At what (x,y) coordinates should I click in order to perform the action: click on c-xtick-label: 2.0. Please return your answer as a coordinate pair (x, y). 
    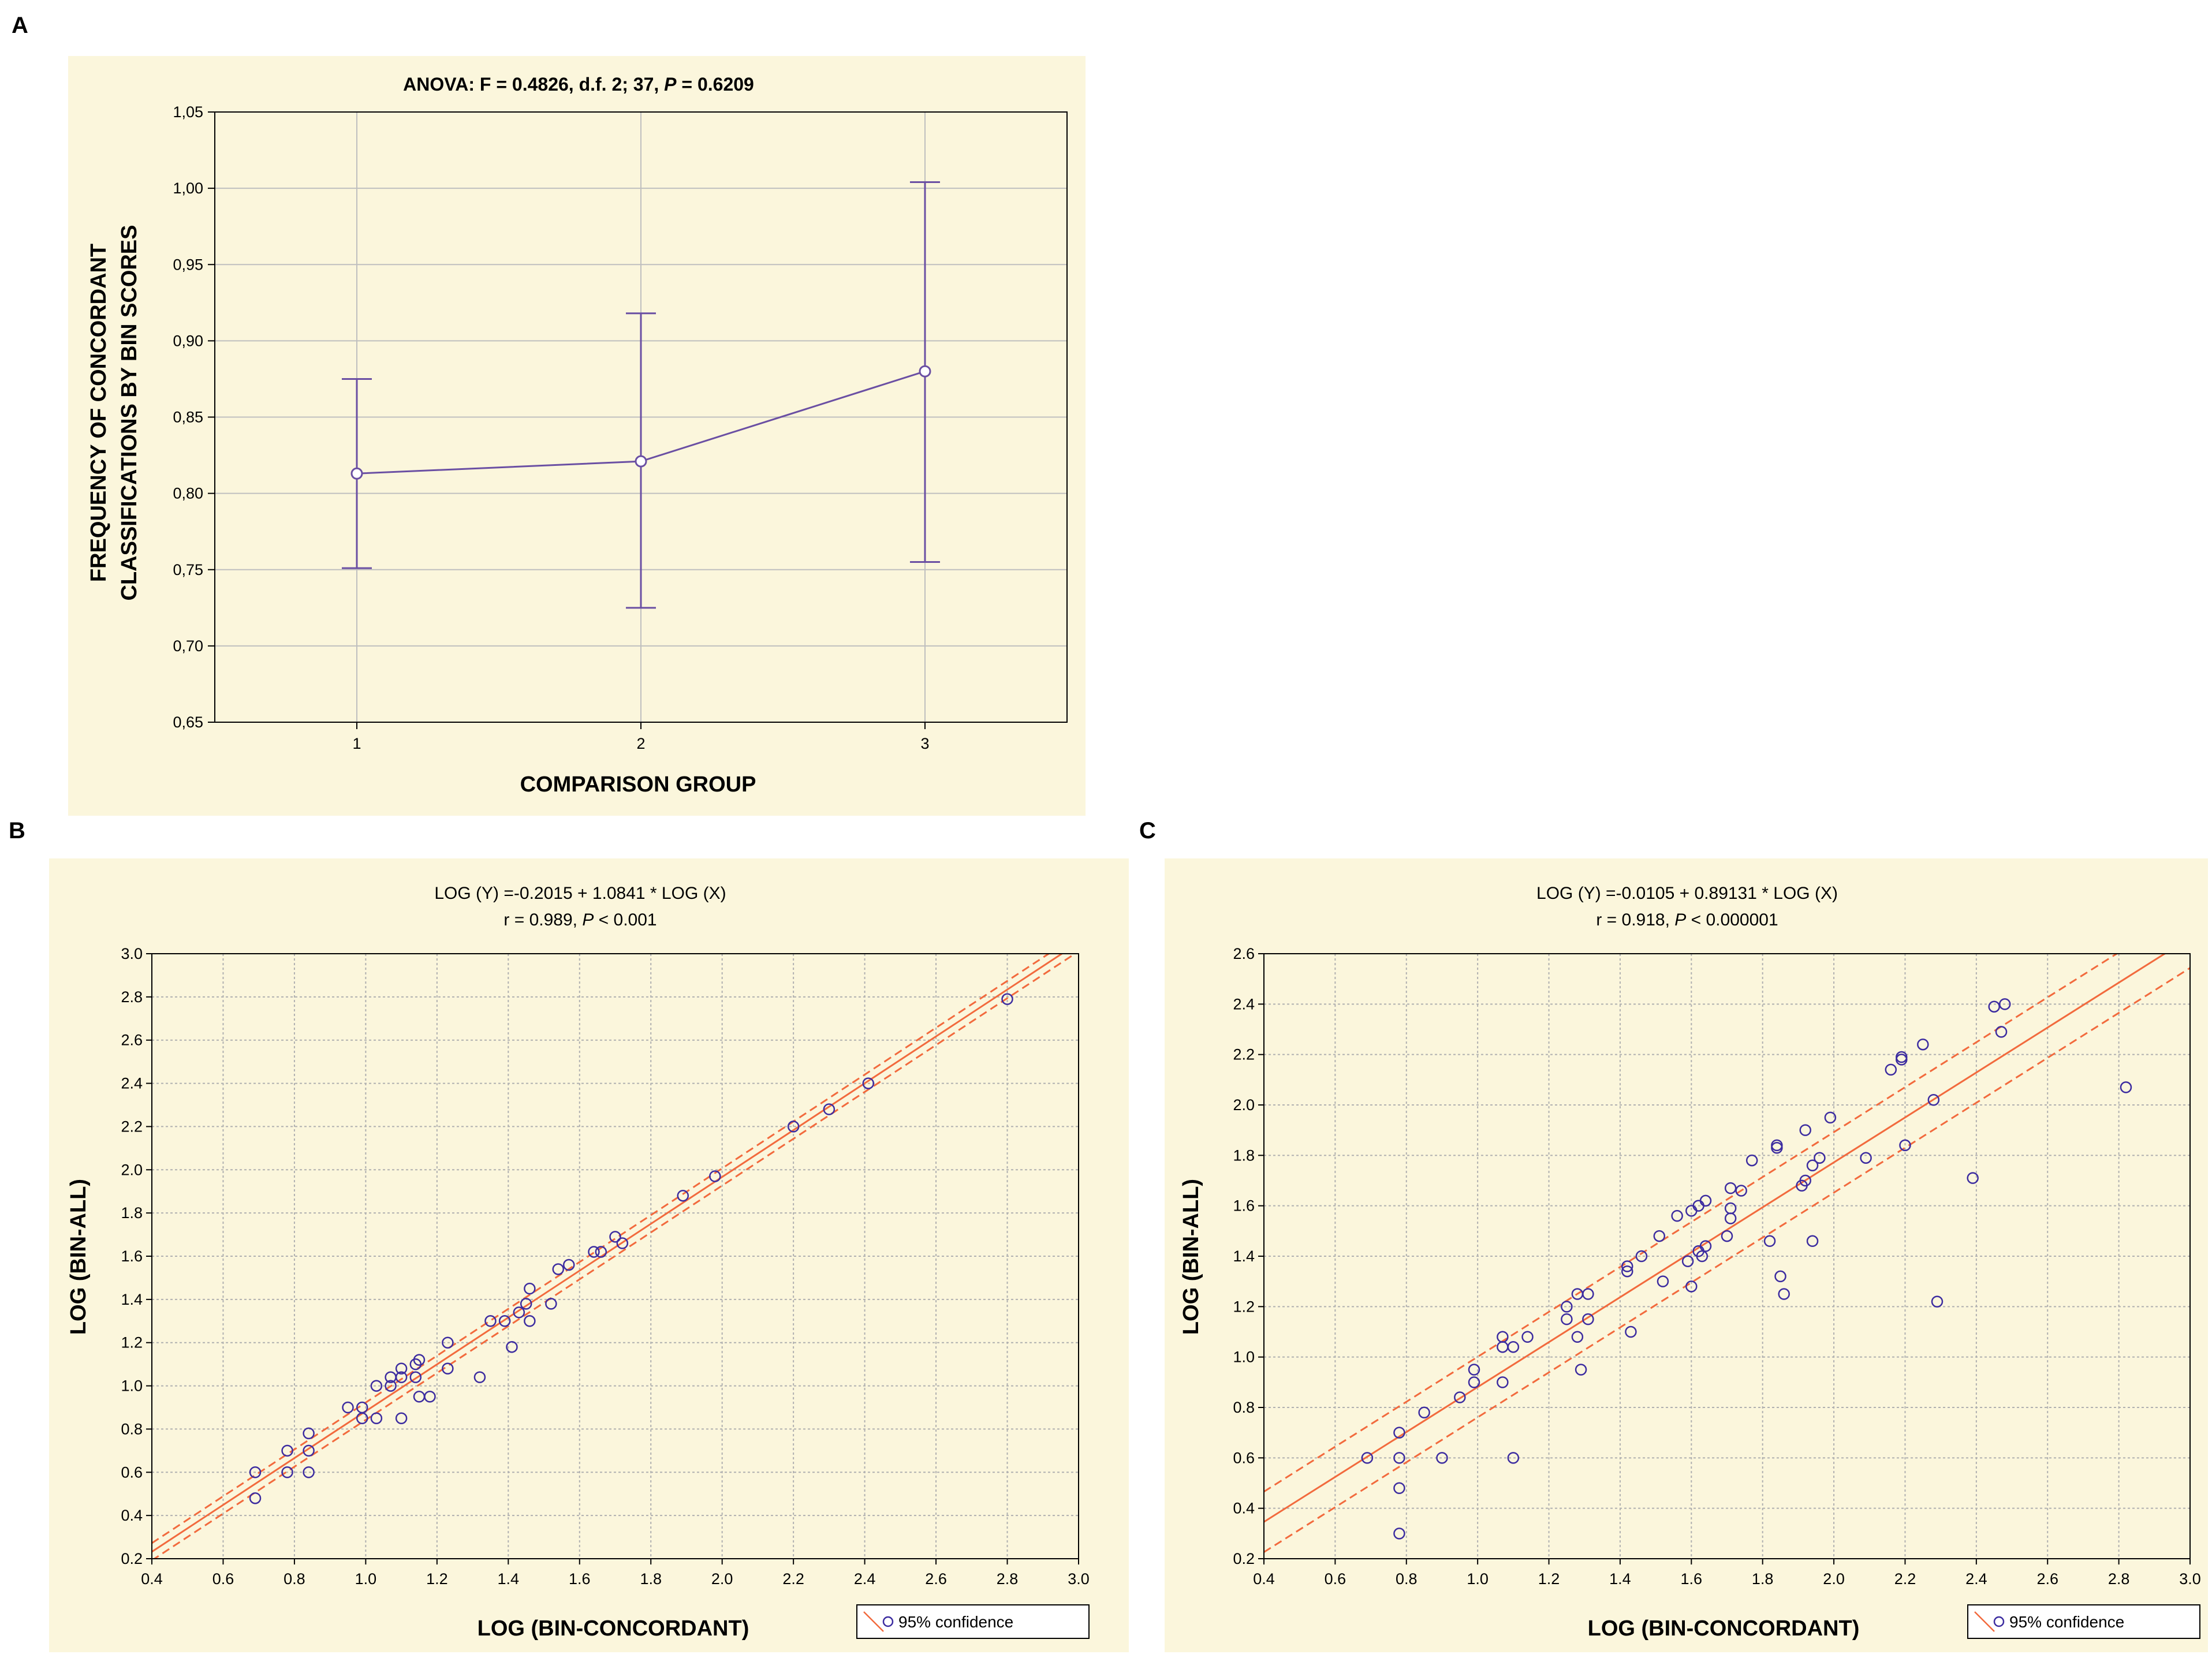
    Looking at the image, I should click on (1834, 1579).